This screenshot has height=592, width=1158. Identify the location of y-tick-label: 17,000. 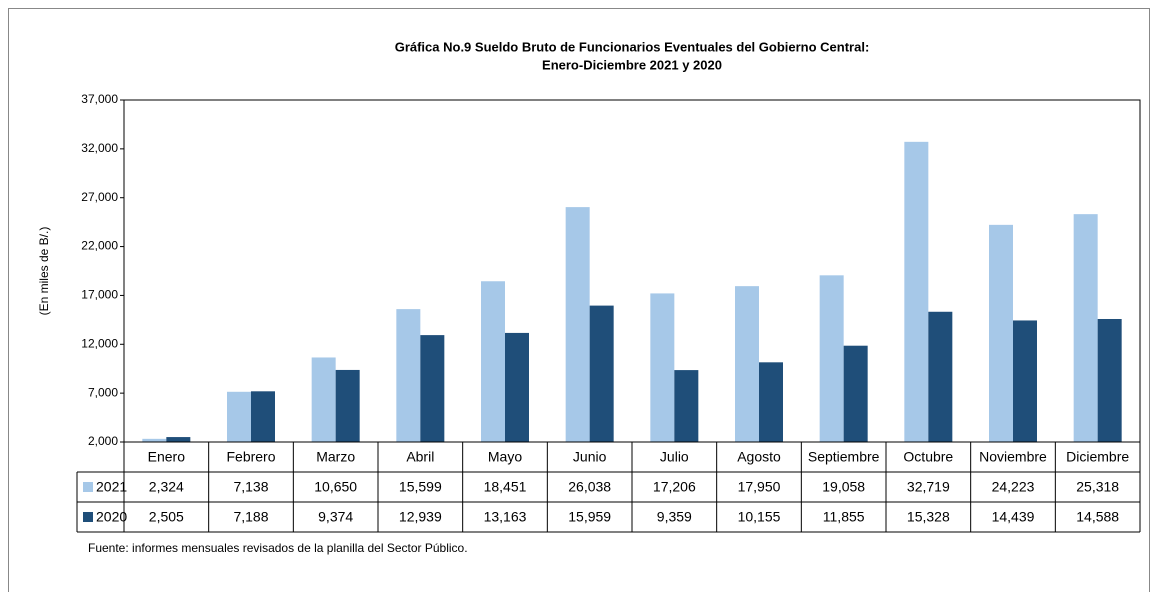
(99, 295).